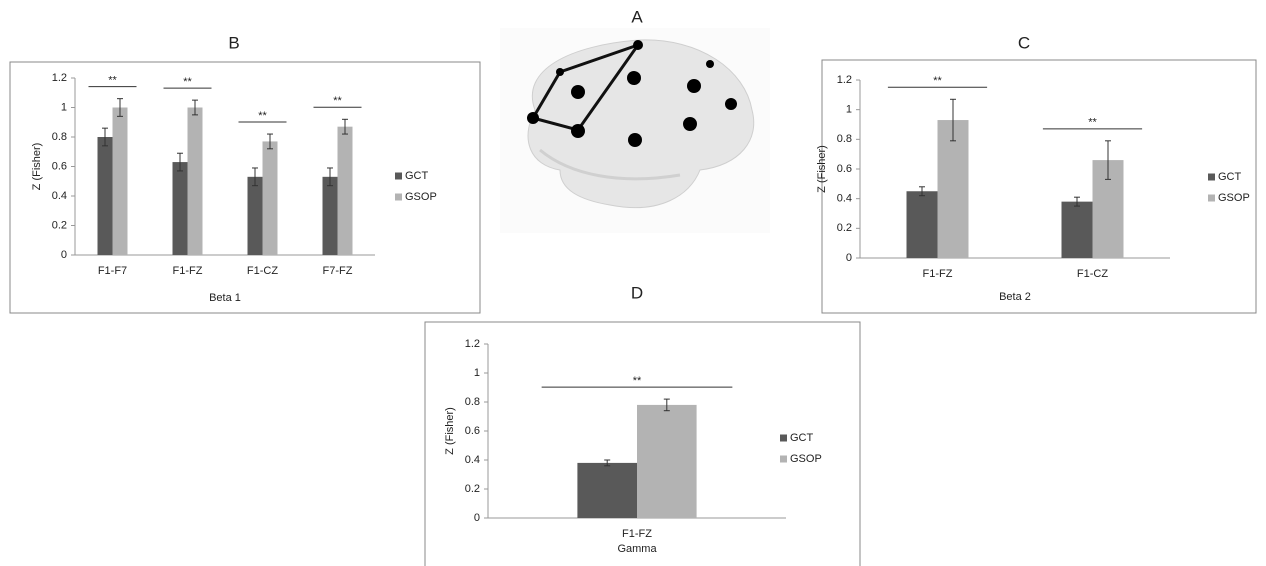 This screenshot has width=1266, height=566. What do you see at coordinates (112, 271) in the screenshot?
I see `x-tick-label: F1-F7` at bounding box center [112, 271].